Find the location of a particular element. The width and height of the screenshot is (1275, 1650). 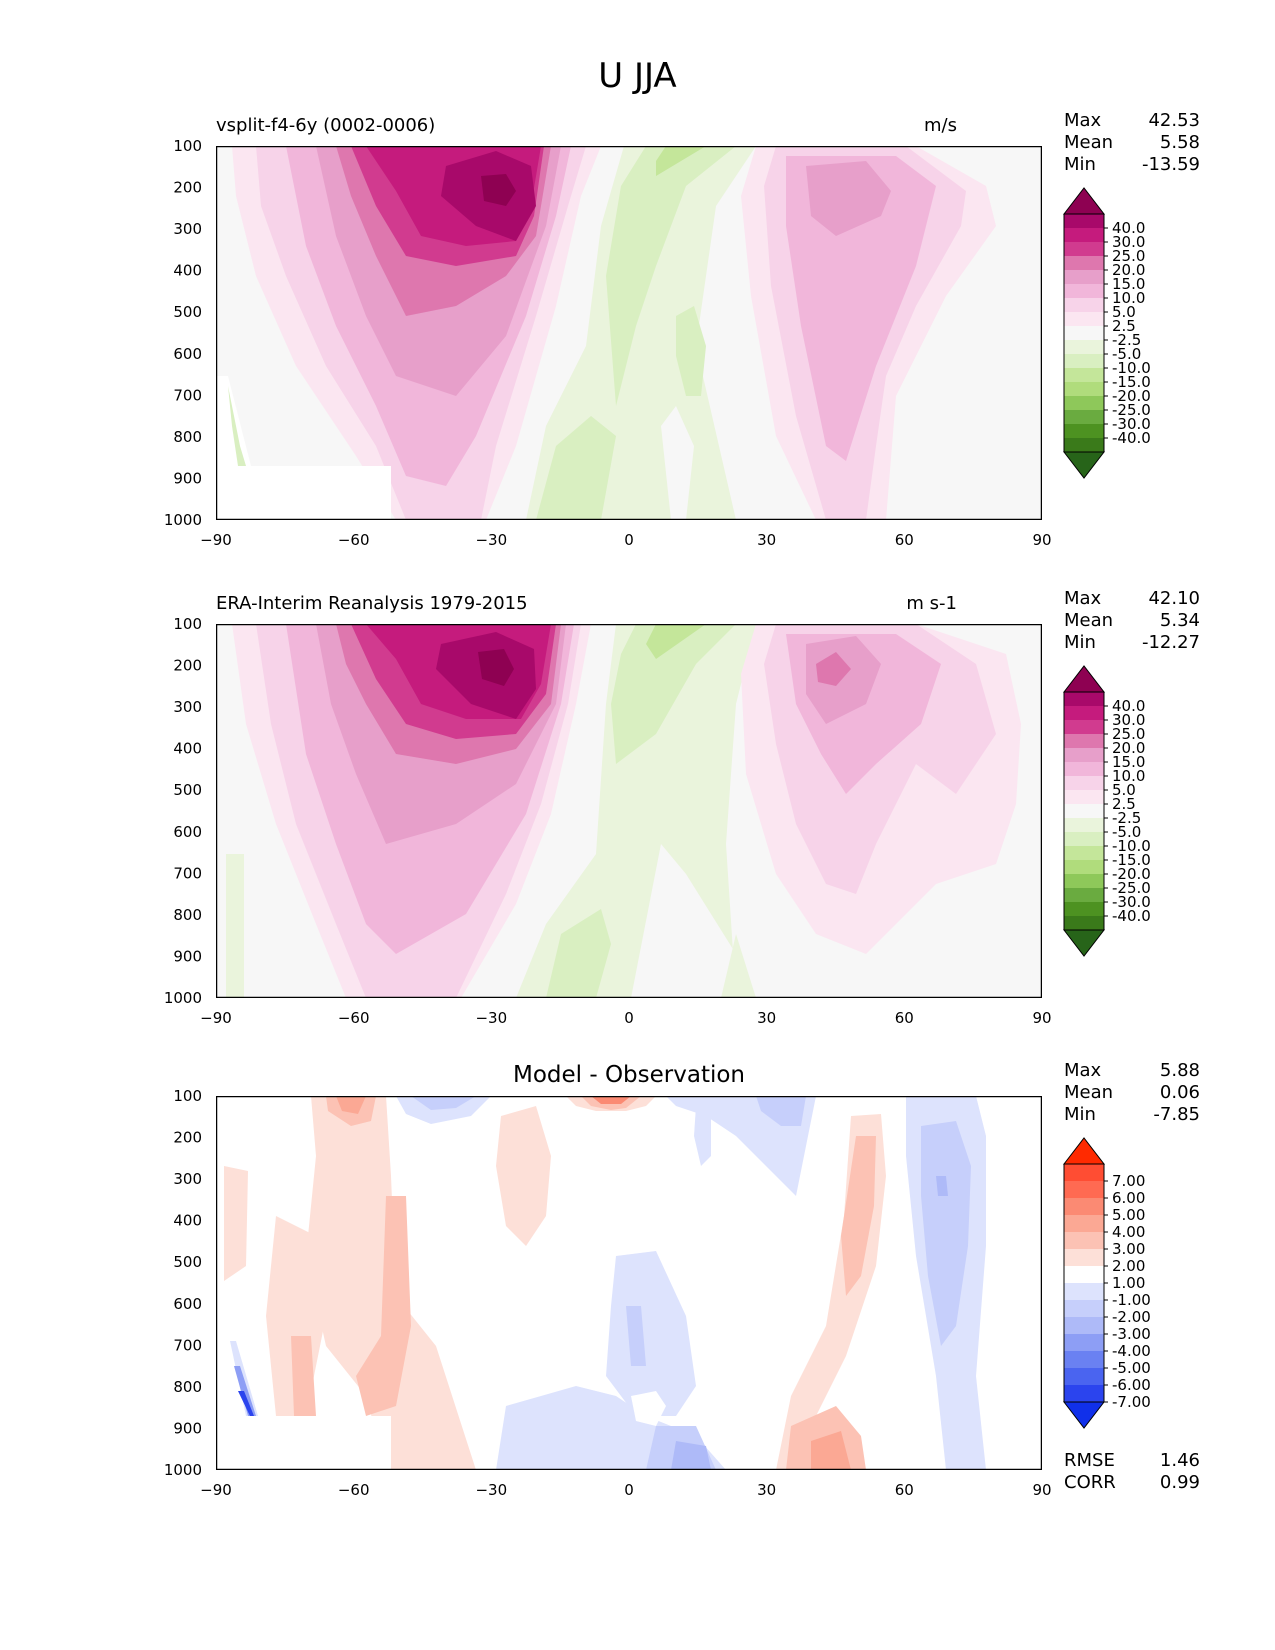

colorbar-label: 5.00 is located at coordinates (1128, 1215).